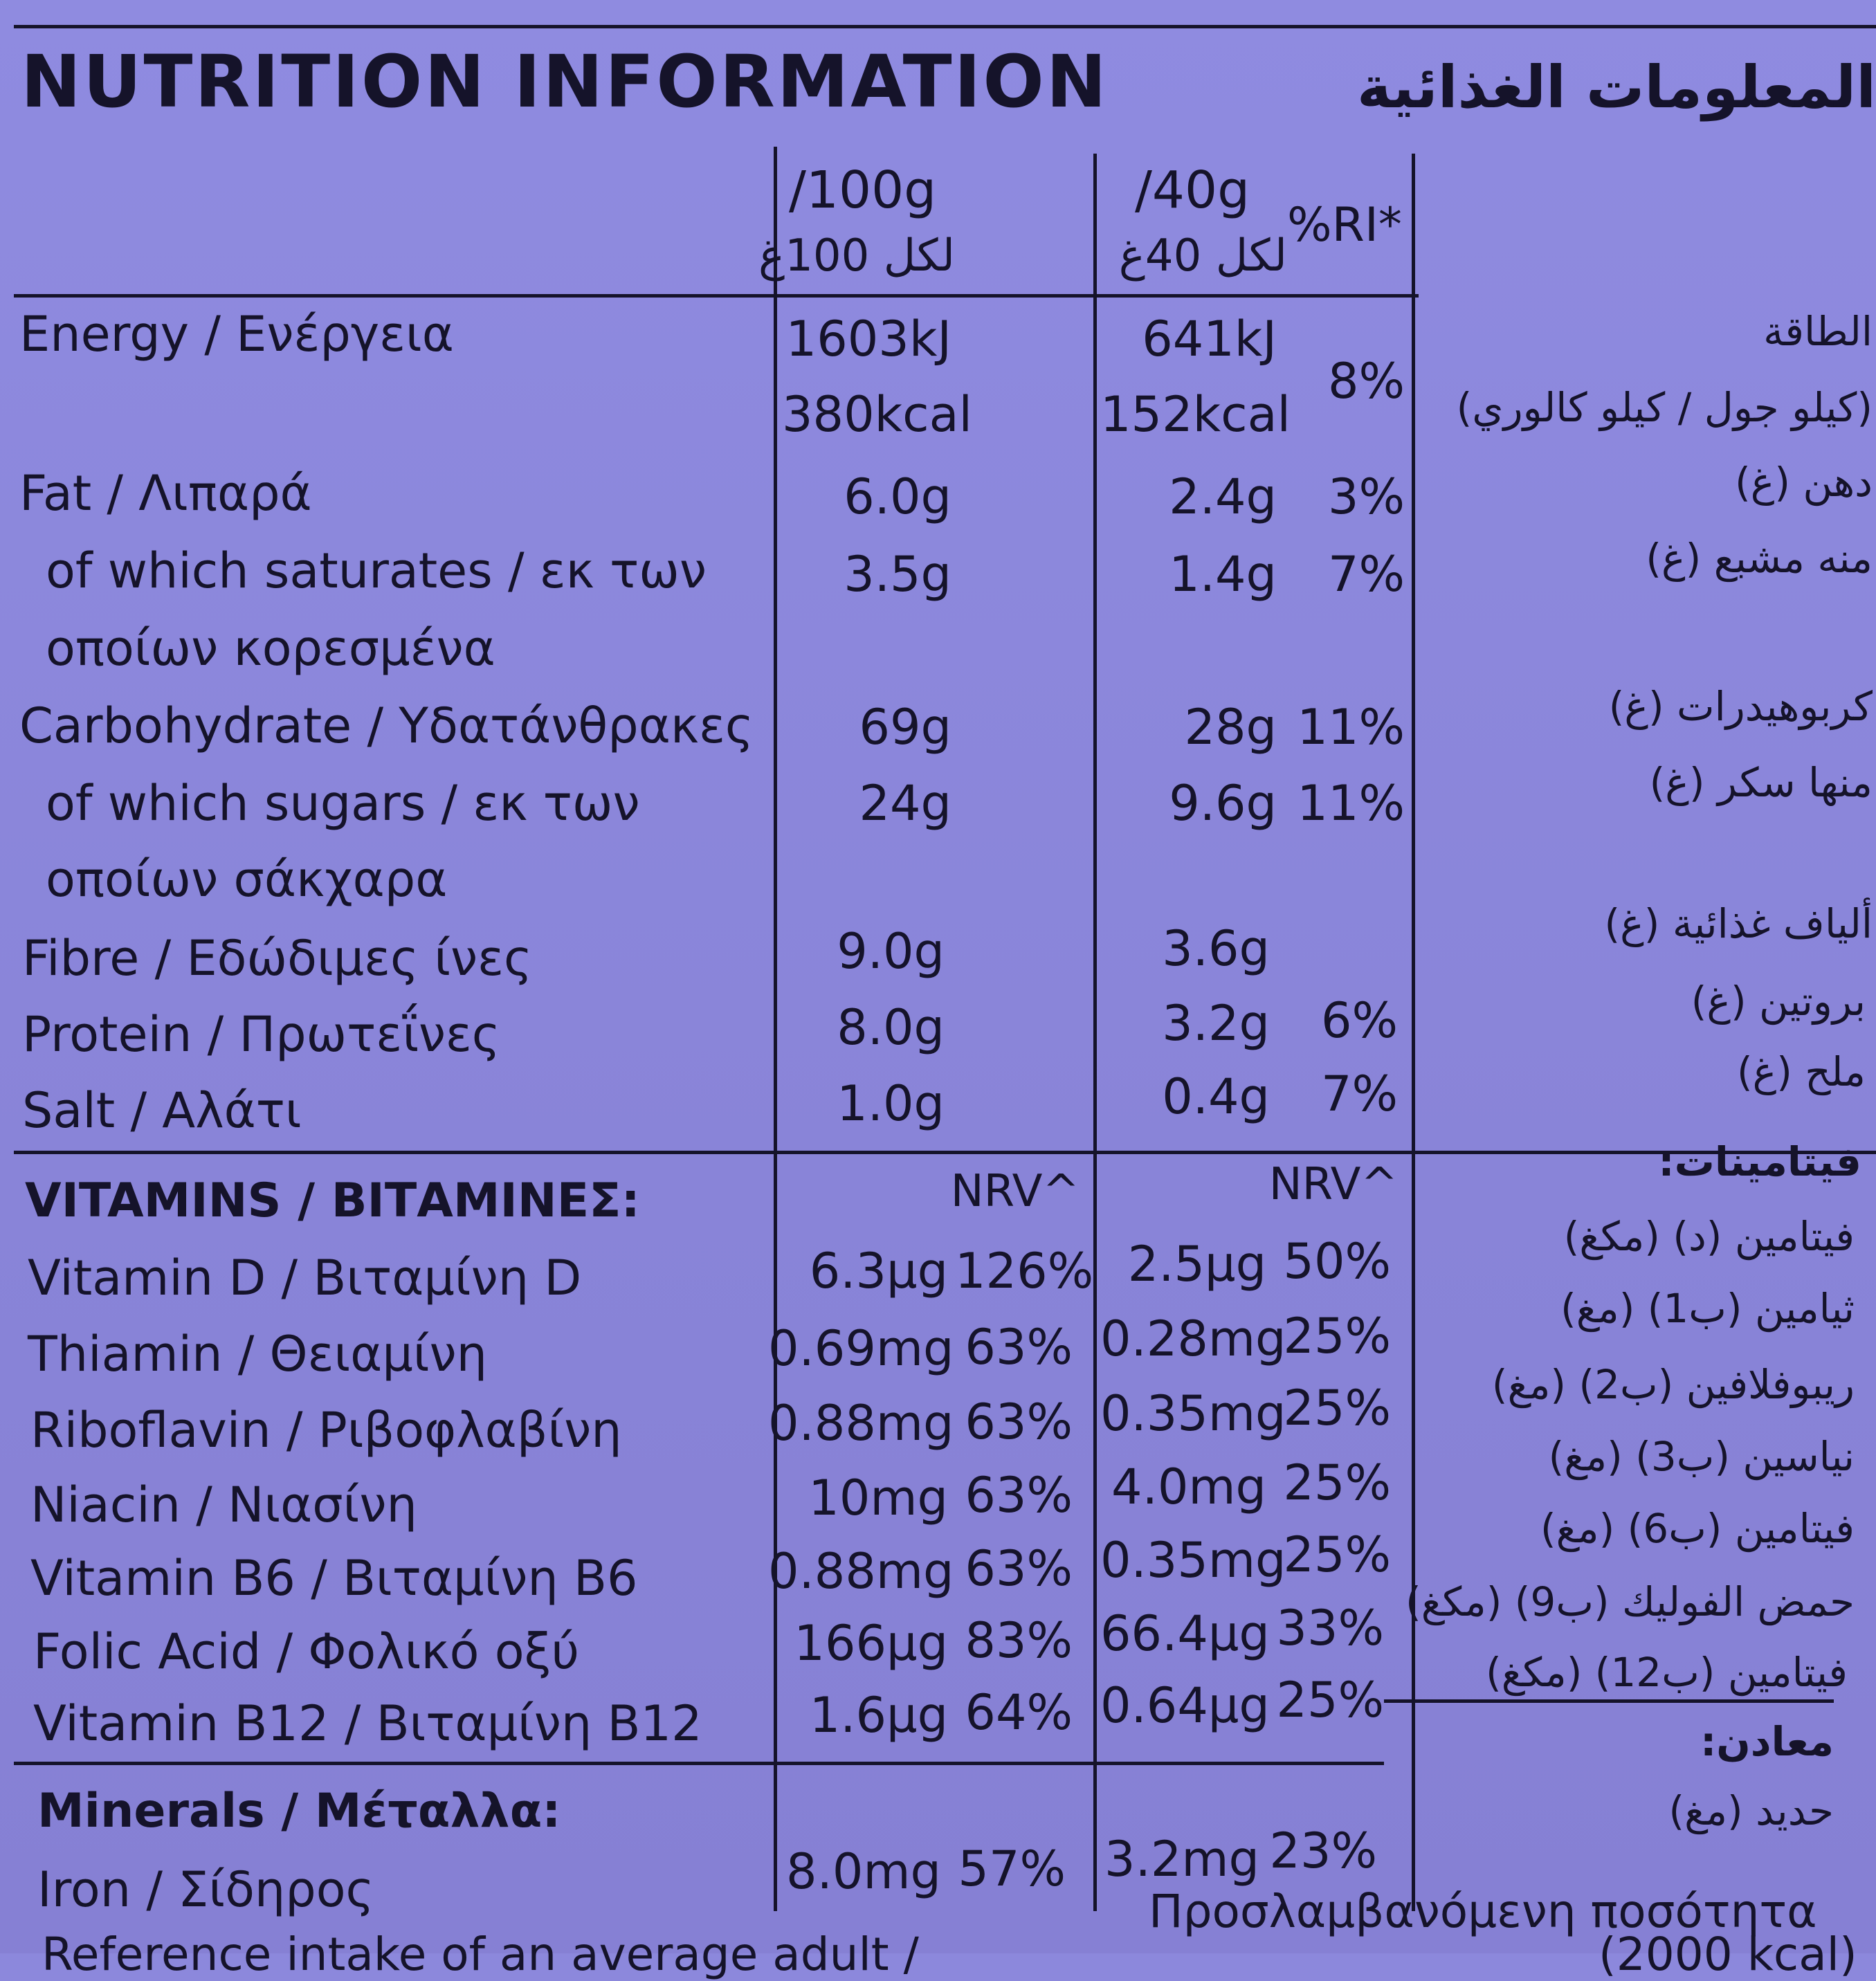 The height and width of the screenshot is (1981, 1876). I want to click on nutrient-per-40g: 2.4g, so click(1223, 496).